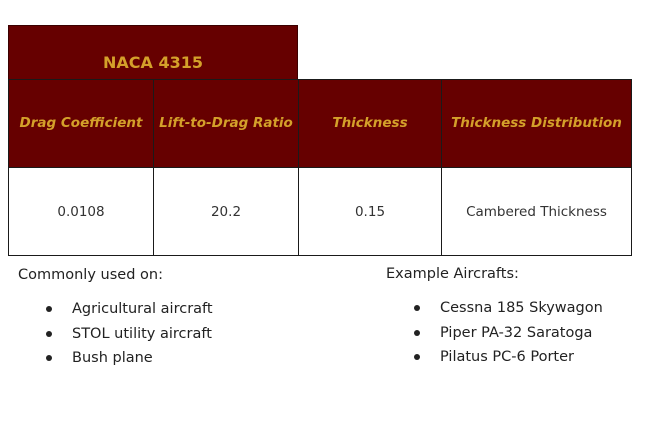 This screenshot has width=645, height=434. I want to click on list-item-label: Pilatus PC-6 Porter, so click(507, 357).